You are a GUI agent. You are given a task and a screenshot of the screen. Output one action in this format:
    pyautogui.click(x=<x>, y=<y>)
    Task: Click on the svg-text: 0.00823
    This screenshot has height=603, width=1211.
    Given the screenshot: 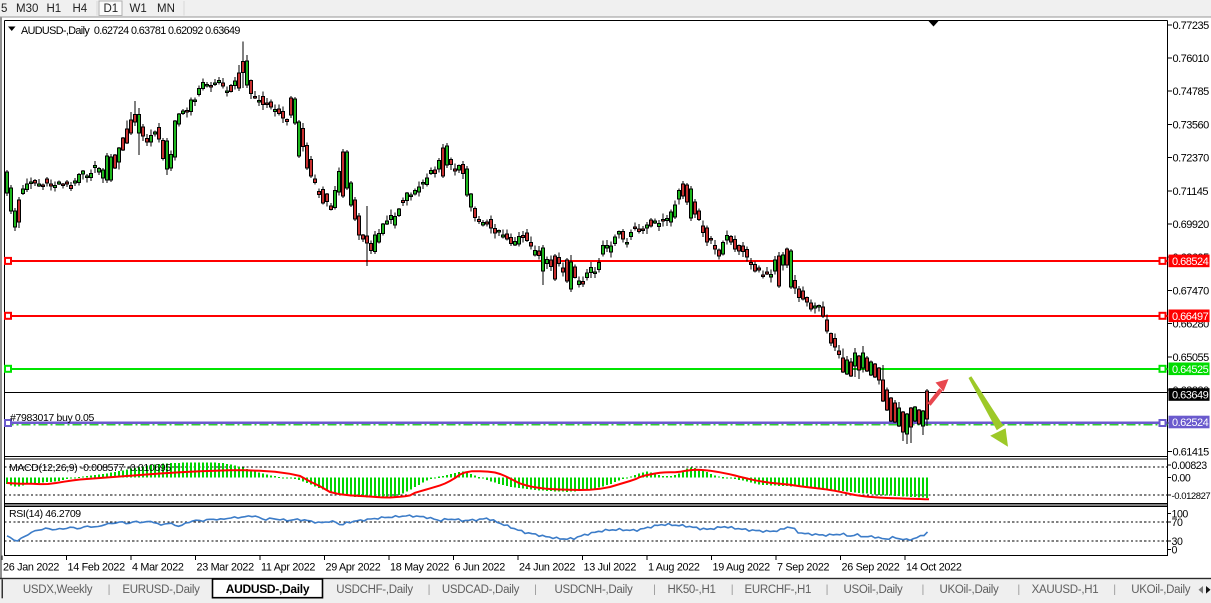 What is the action you would take?
    pyautogui.click(x=1190, y=466)
    